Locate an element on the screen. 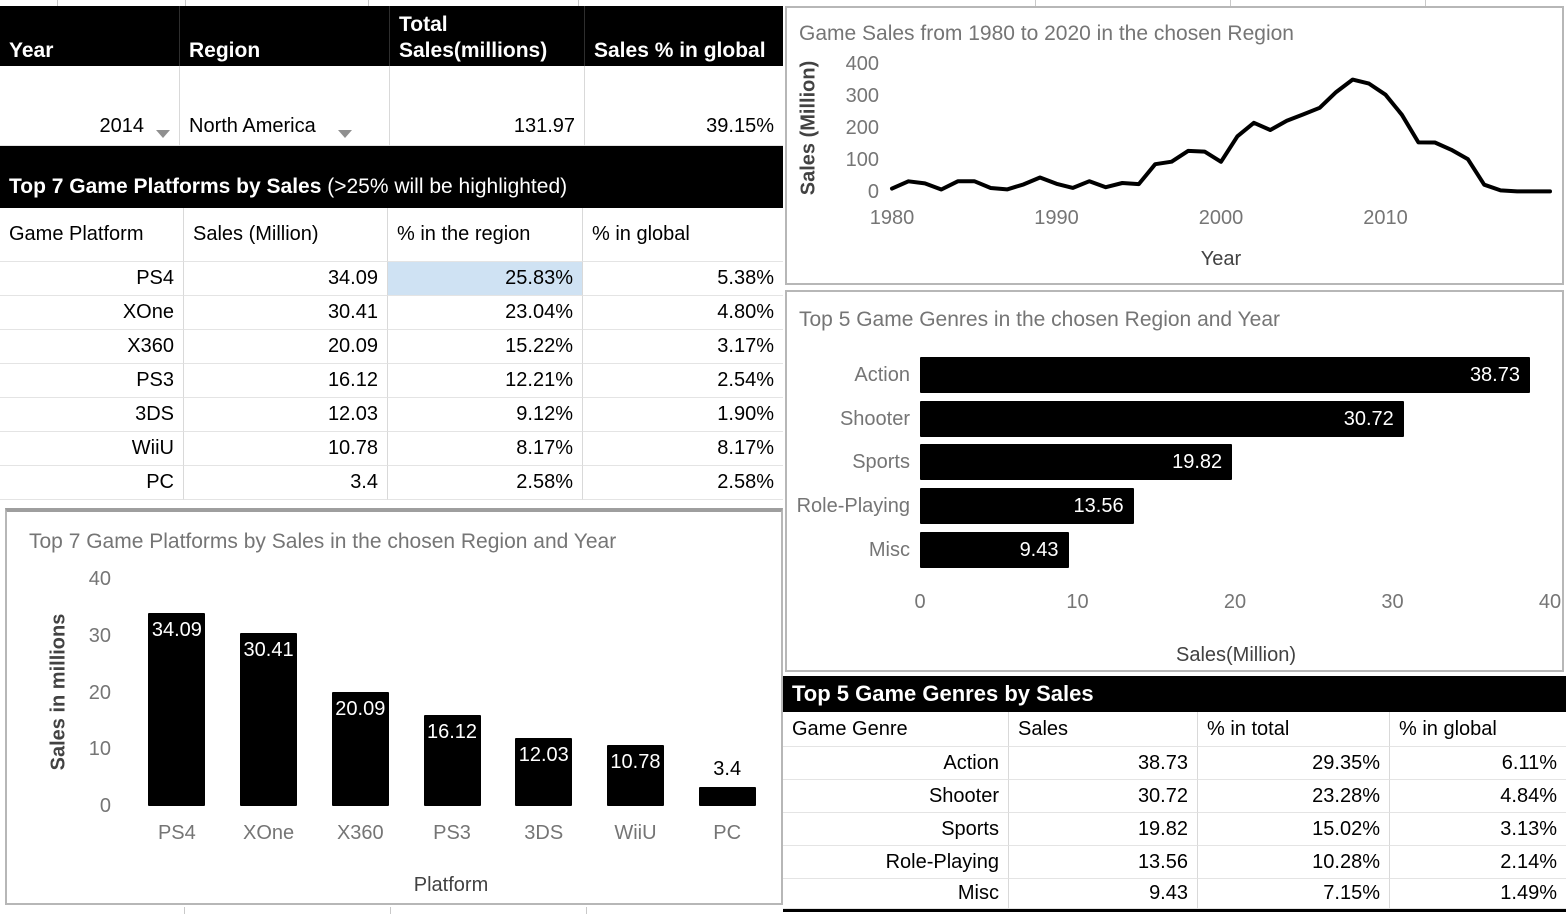 Image resolution: width=1566 pixels, height=914 pixels. bar: 34.09 is located at coordinates (177, 709).